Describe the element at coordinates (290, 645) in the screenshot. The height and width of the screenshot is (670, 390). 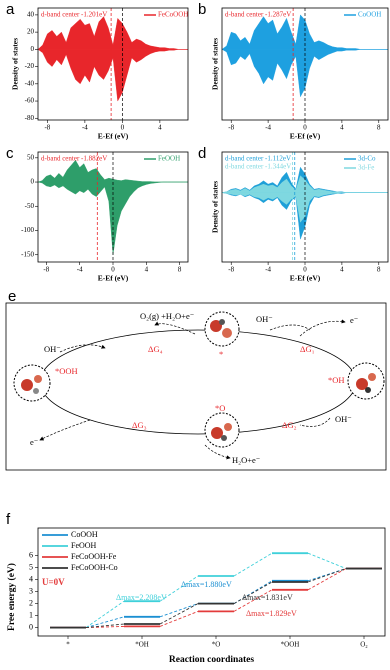
I see `x-tick-label: *OOH` at that location.